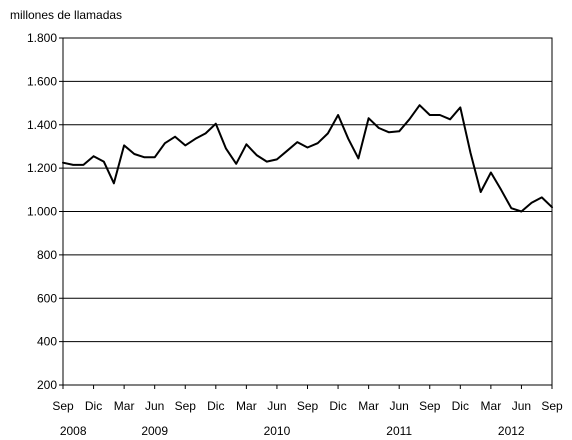 This screenshot has width=572, height=440. I want to click on y-tick-label: 400, so click(47, 342).